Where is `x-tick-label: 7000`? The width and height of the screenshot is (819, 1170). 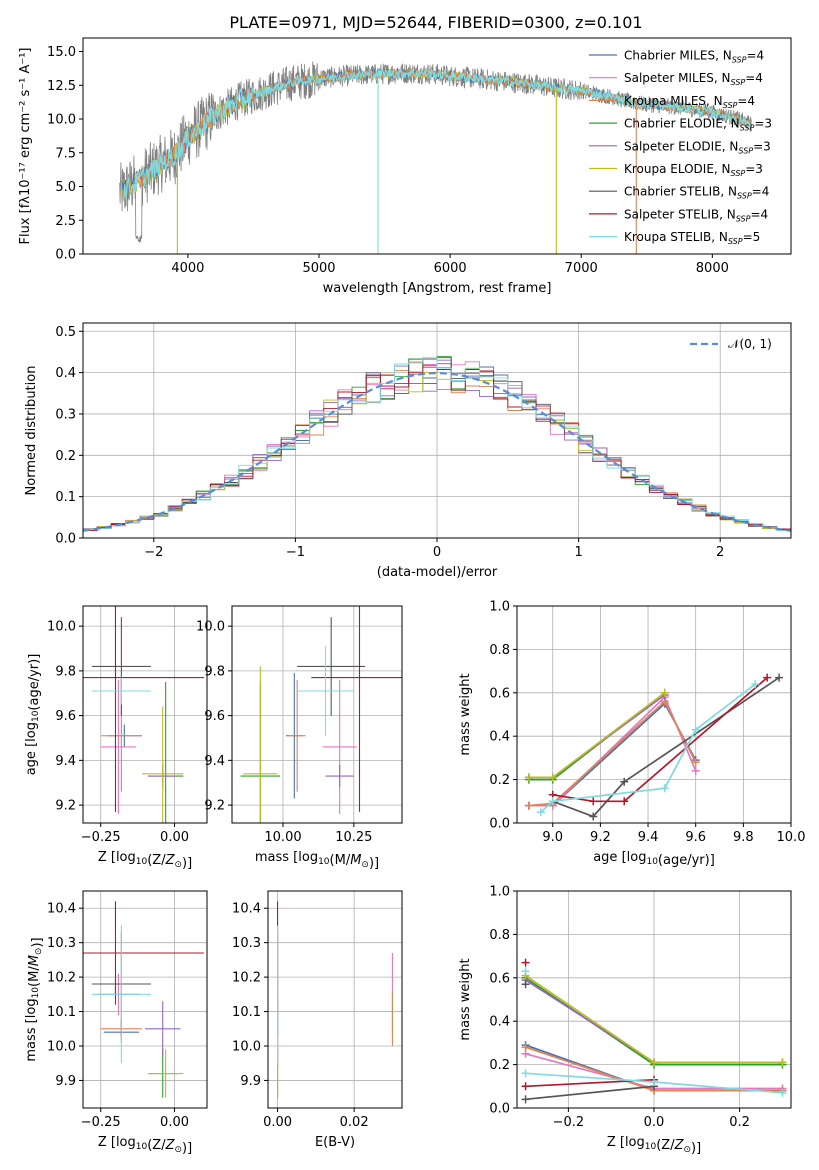
x-tick-label: 7000 is located at coordinates (581, 268).